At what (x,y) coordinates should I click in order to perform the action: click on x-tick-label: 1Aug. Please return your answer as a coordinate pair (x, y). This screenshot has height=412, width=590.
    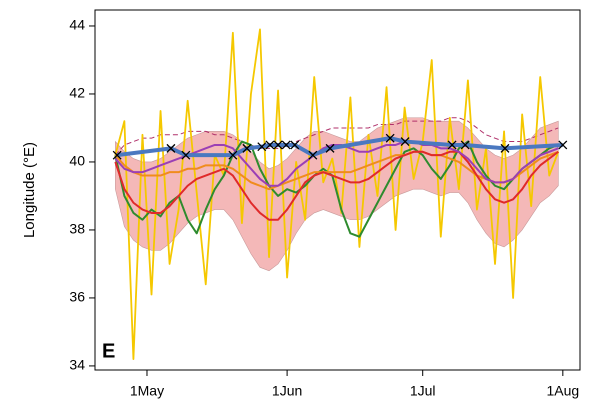
    Looking at the image, I should click on (562, 391).